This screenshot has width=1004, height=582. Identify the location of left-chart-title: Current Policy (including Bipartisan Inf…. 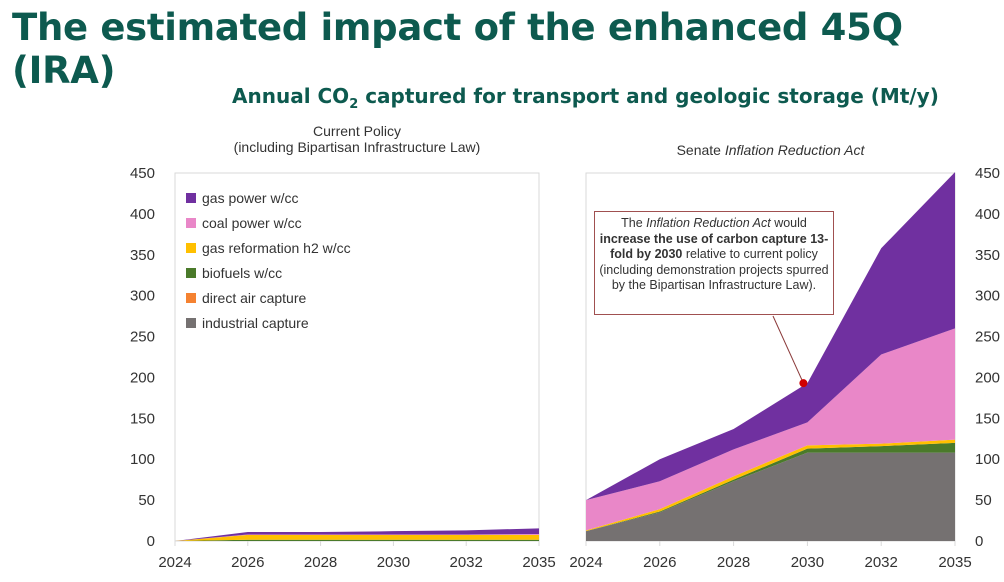
(357, 139).